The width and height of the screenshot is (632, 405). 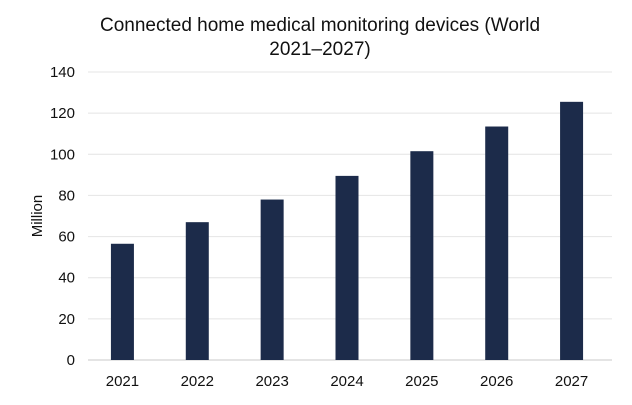 What do you see at coordinates (66, 195) in the screenshot?
I see `y-tick-label: 80` at bounding box center [66, 195].